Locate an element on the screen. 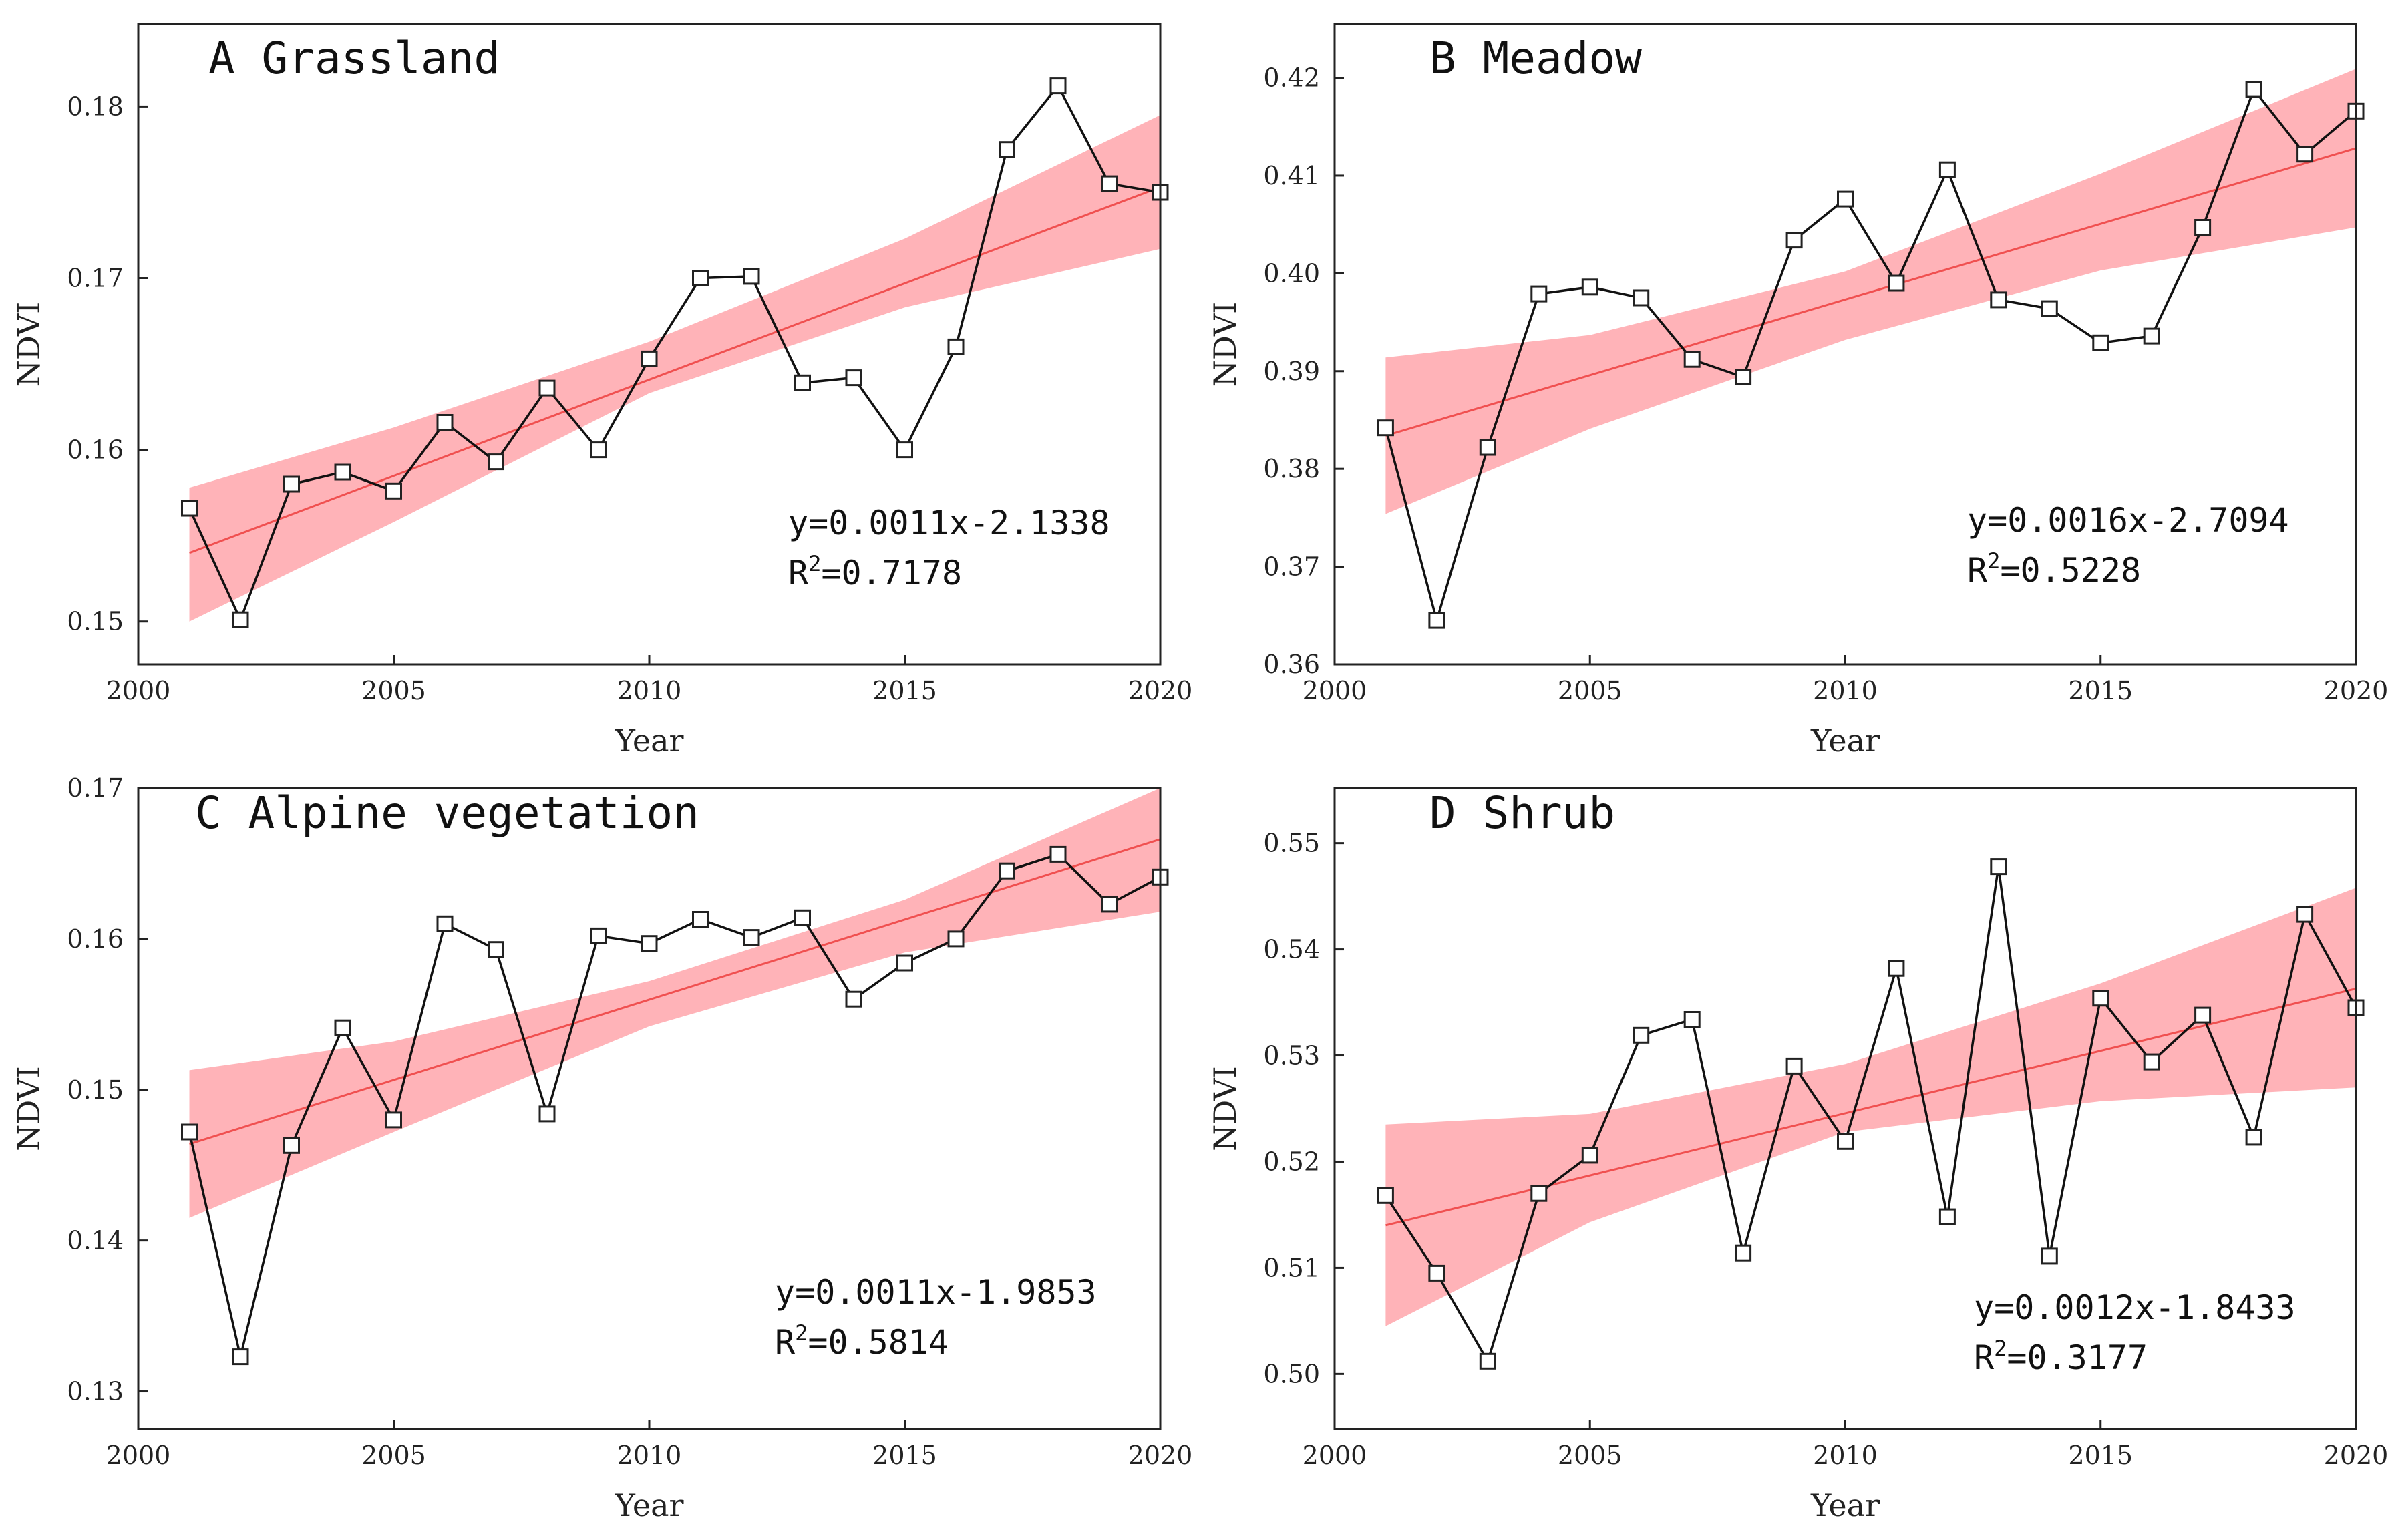  regression-equation: y=0.0016x-2.7094 is located at coordinates (2128, 521).